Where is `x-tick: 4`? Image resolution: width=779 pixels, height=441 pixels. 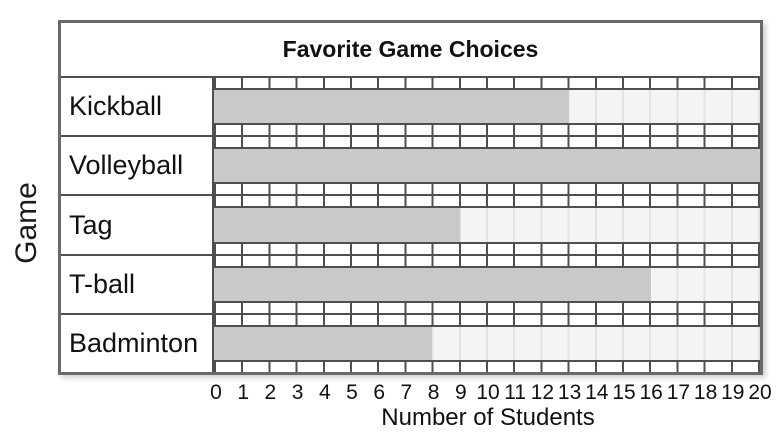 x-tick: 4 is located at coordinates (324, 392).